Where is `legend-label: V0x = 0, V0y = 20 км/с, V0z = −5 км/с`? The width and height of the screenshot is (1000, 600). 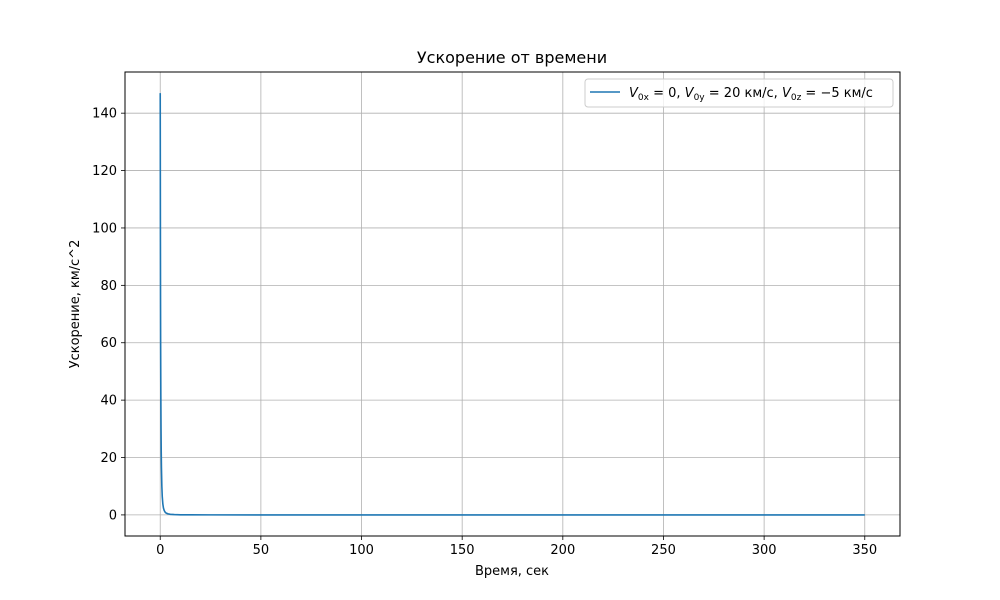
legend-label: V0x = 0, V0y = 20 км/с, V0z = −5 км/с is located at coordinates (751, 94).